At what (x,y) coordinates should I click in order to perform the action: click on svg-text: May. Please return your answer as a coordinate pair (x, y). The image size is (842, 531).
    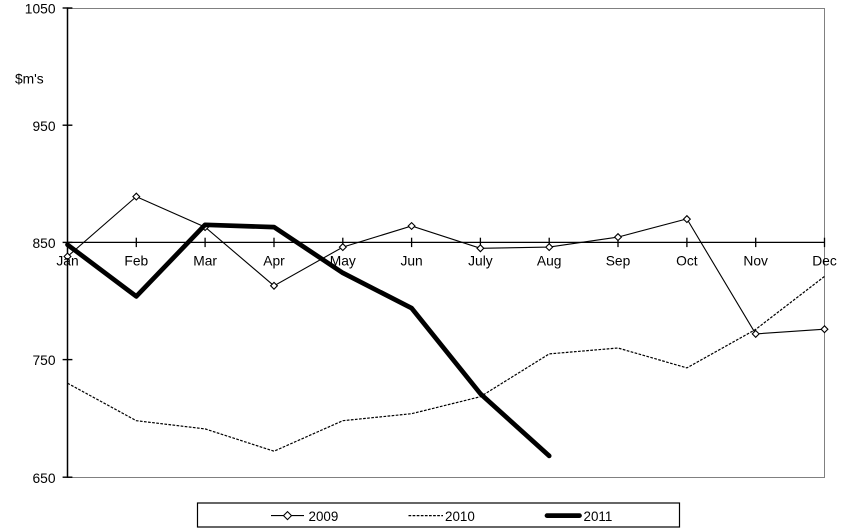
    Looking at the image, I should click on (343, 261).